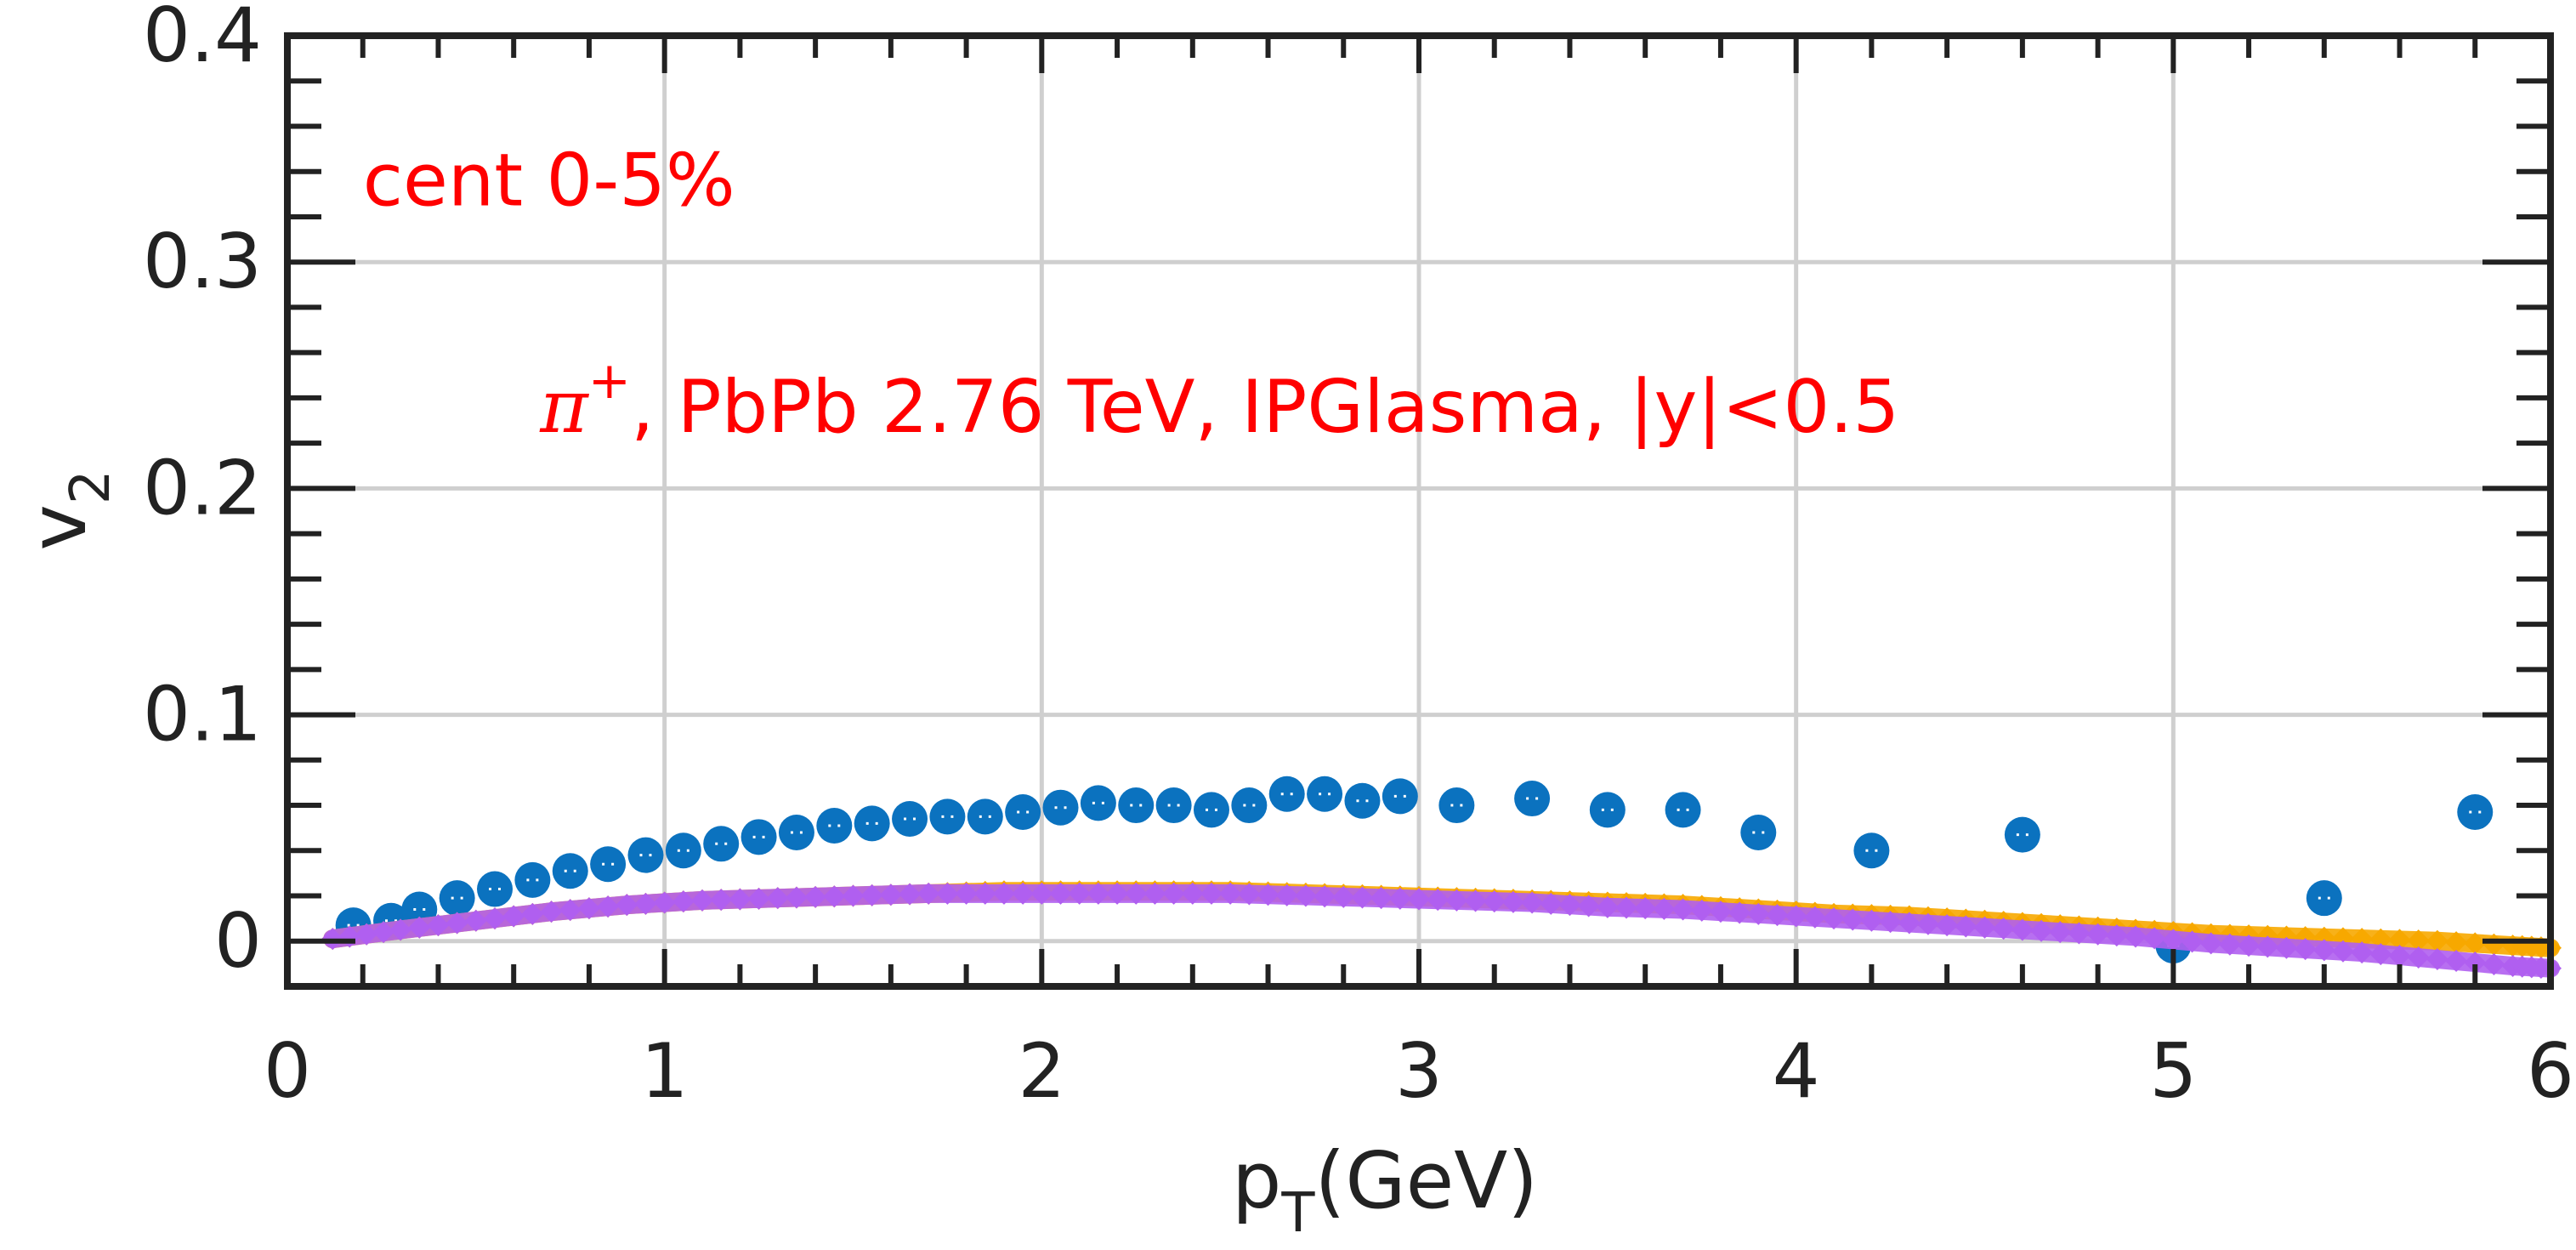 The image size is (2576, 1250). What do you see at coordinates (1426, 1180) in the screenshot?
I see `x-axis-title-suffix: (GeV)` at bounding box center [1426, 1180].